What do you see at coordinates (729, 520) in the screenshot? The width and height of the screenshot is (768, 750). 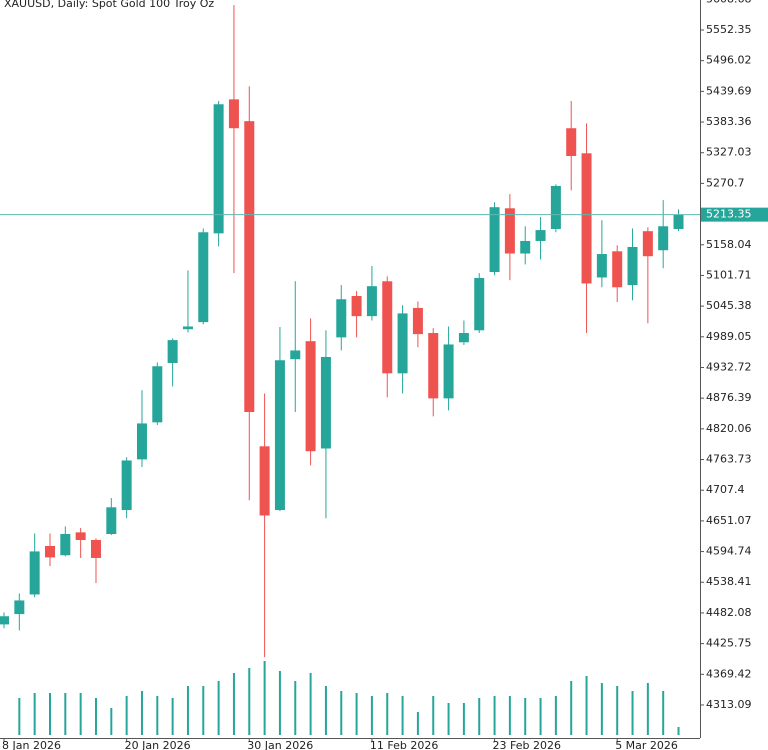 I see `y-tick-label: 4651.07` at bounding box center [729, 520].